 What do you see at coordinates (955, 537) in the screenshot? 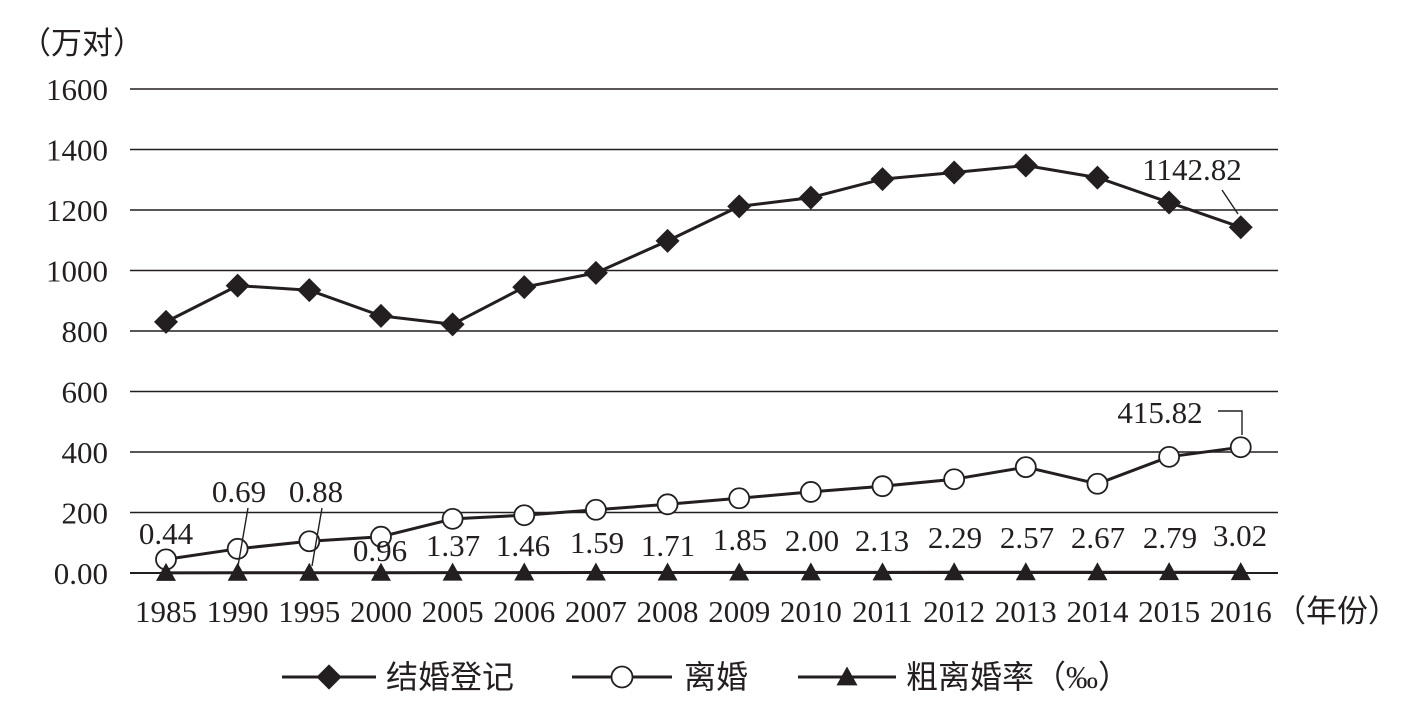
I see `data-label: 2.29` at bounding box center [955, 537].